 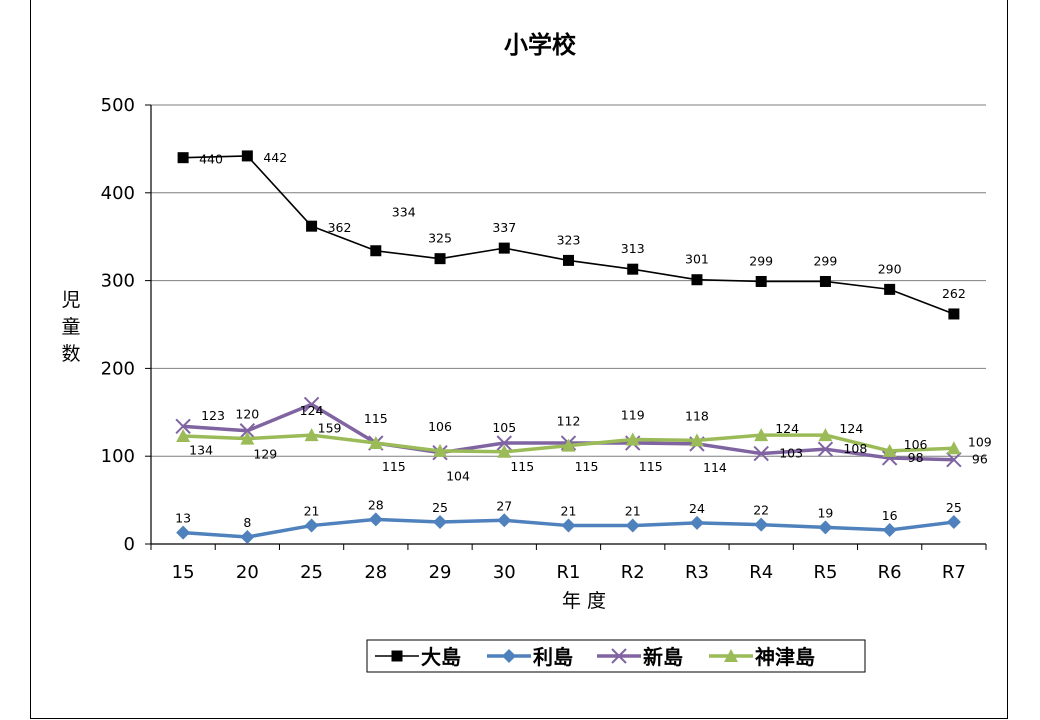 What do you see at coordinates (530, 657) in the screenshot?
I see `legend-item-利島: 利島` at bounding box center [530, 657].